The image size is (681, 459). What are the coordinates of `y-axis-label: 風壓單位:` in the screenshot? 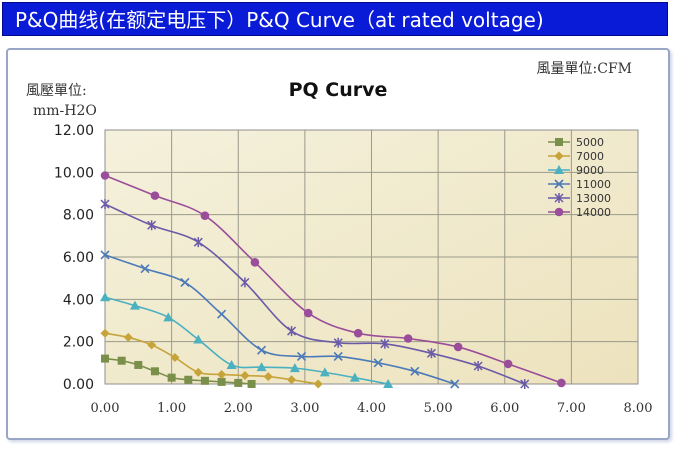 It's located at (56, 91).